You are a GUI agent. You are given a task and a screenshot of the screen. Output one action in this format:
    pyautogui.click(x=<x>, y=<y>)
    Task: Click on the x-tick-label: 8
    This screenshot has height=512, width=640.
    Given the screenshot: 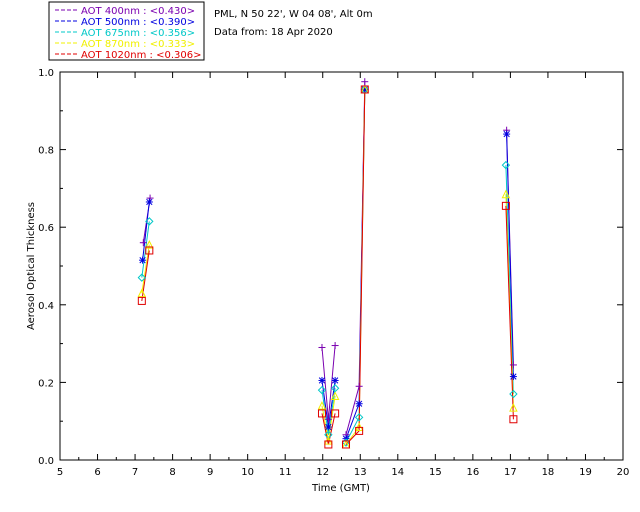 What is the action you would take?
    pyautogui.click(x=172, y=472)
    